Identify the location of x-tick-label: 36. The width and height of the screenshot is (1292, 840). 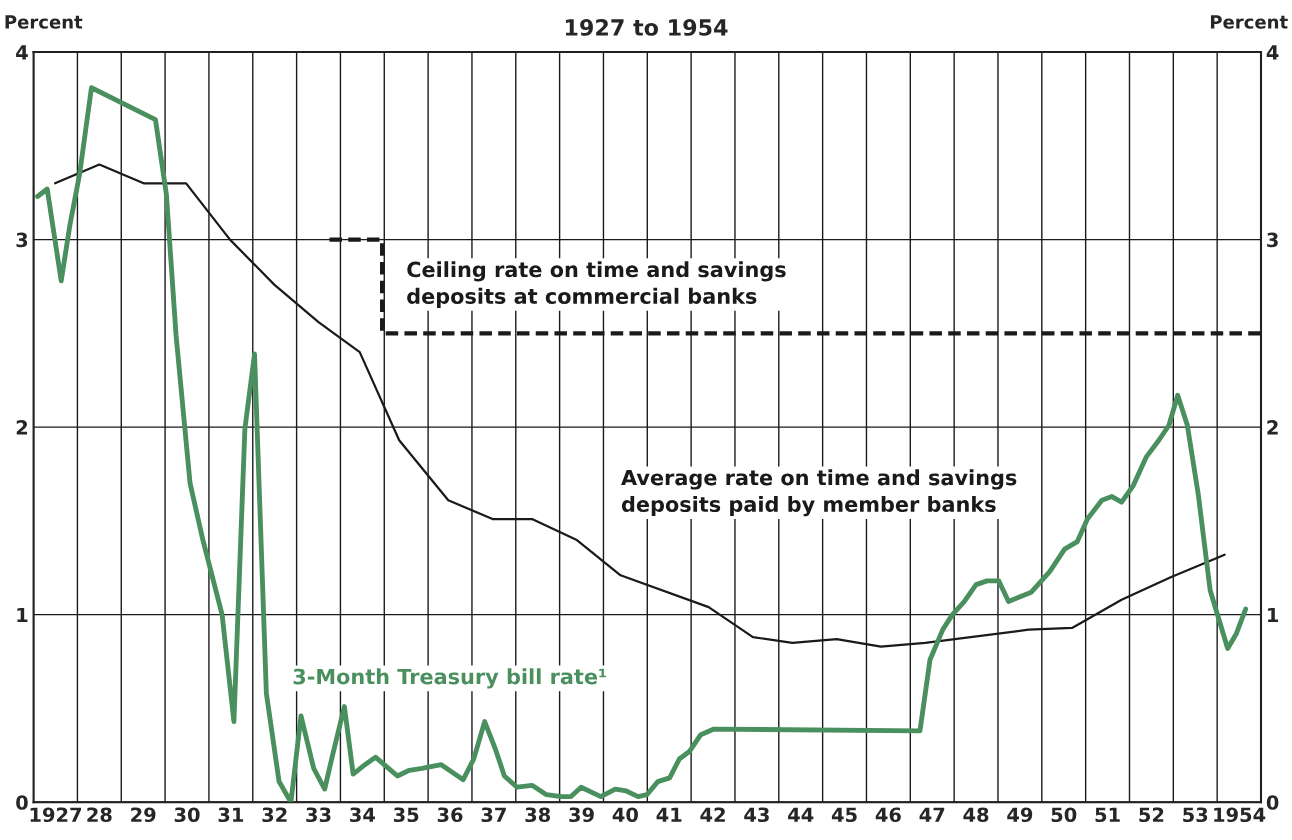
(450, 815).